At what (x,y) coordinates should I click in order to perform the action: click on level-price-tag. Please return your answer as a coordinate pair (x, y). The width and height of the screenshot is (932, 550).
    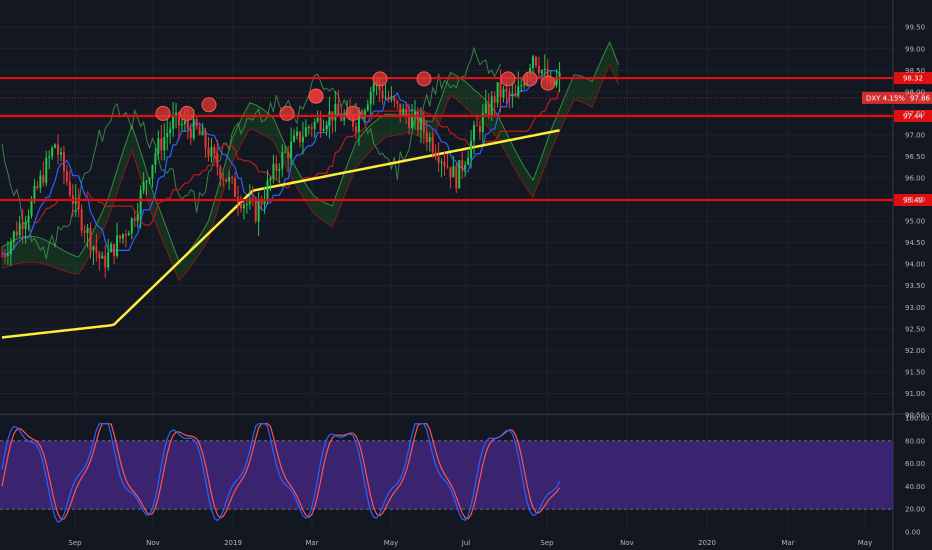
    Looking at the image, I should click on (913, 115).